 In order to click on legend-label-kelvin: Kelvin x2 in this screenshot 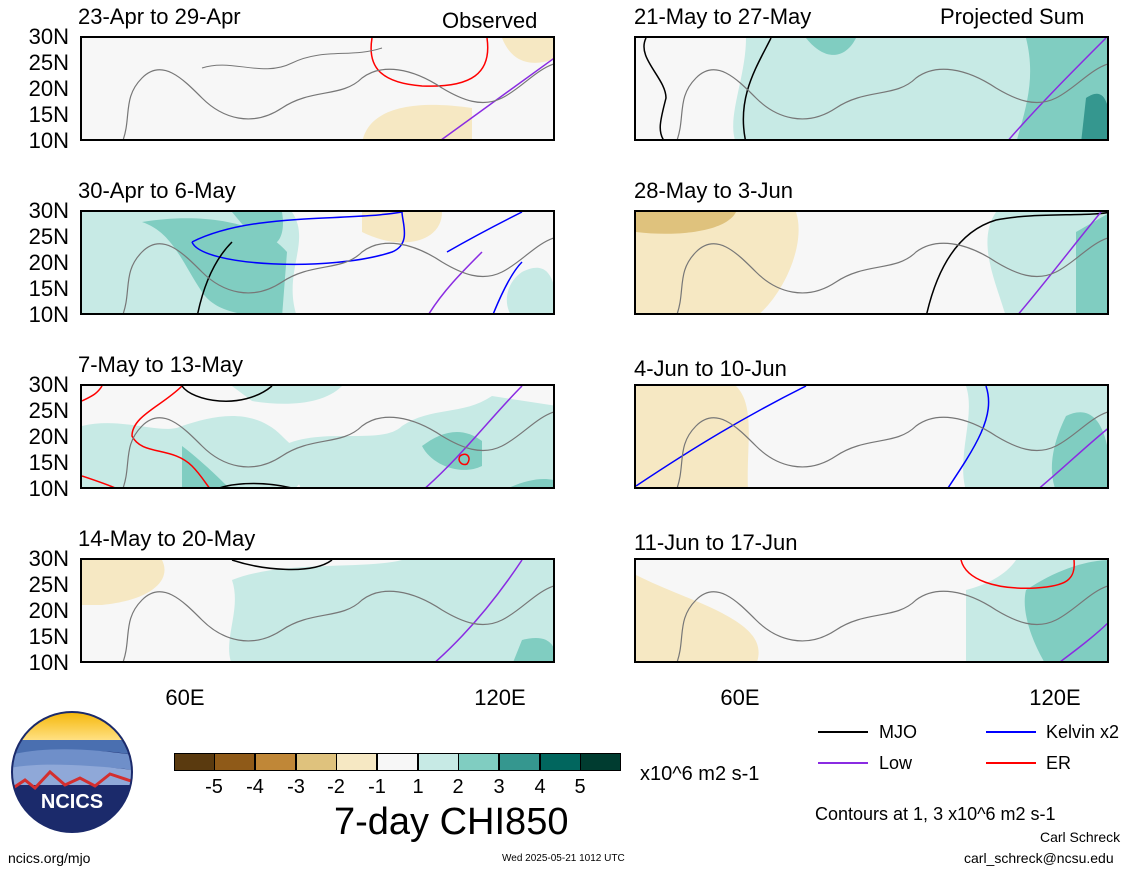, I will do `click(1083, 732)`.